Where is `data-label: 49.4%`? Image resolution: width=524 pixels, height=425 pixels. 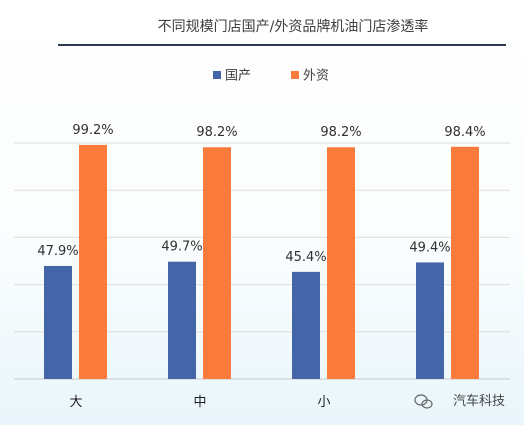
data-label: 49.4% is located at coordinates (429, 247).